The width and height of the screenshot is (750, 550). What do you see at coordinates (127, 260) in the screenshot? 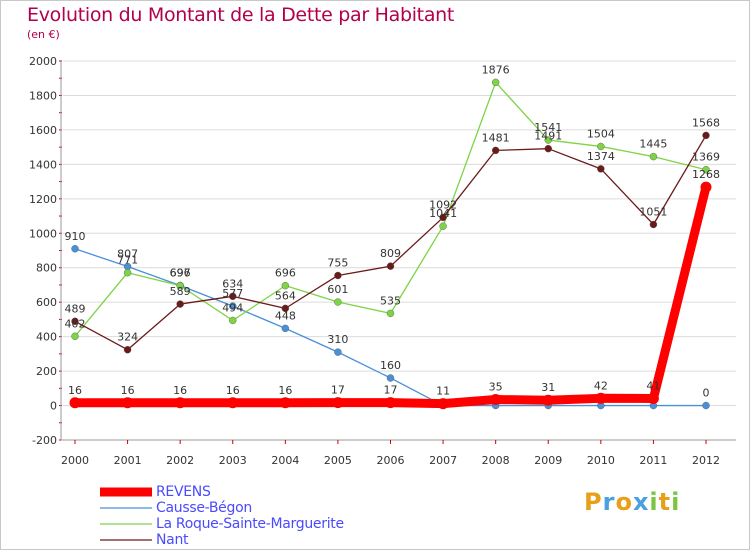
I see `data-label-la-roque-sainte-marguerite: 771` at bounding box center [127, 260].